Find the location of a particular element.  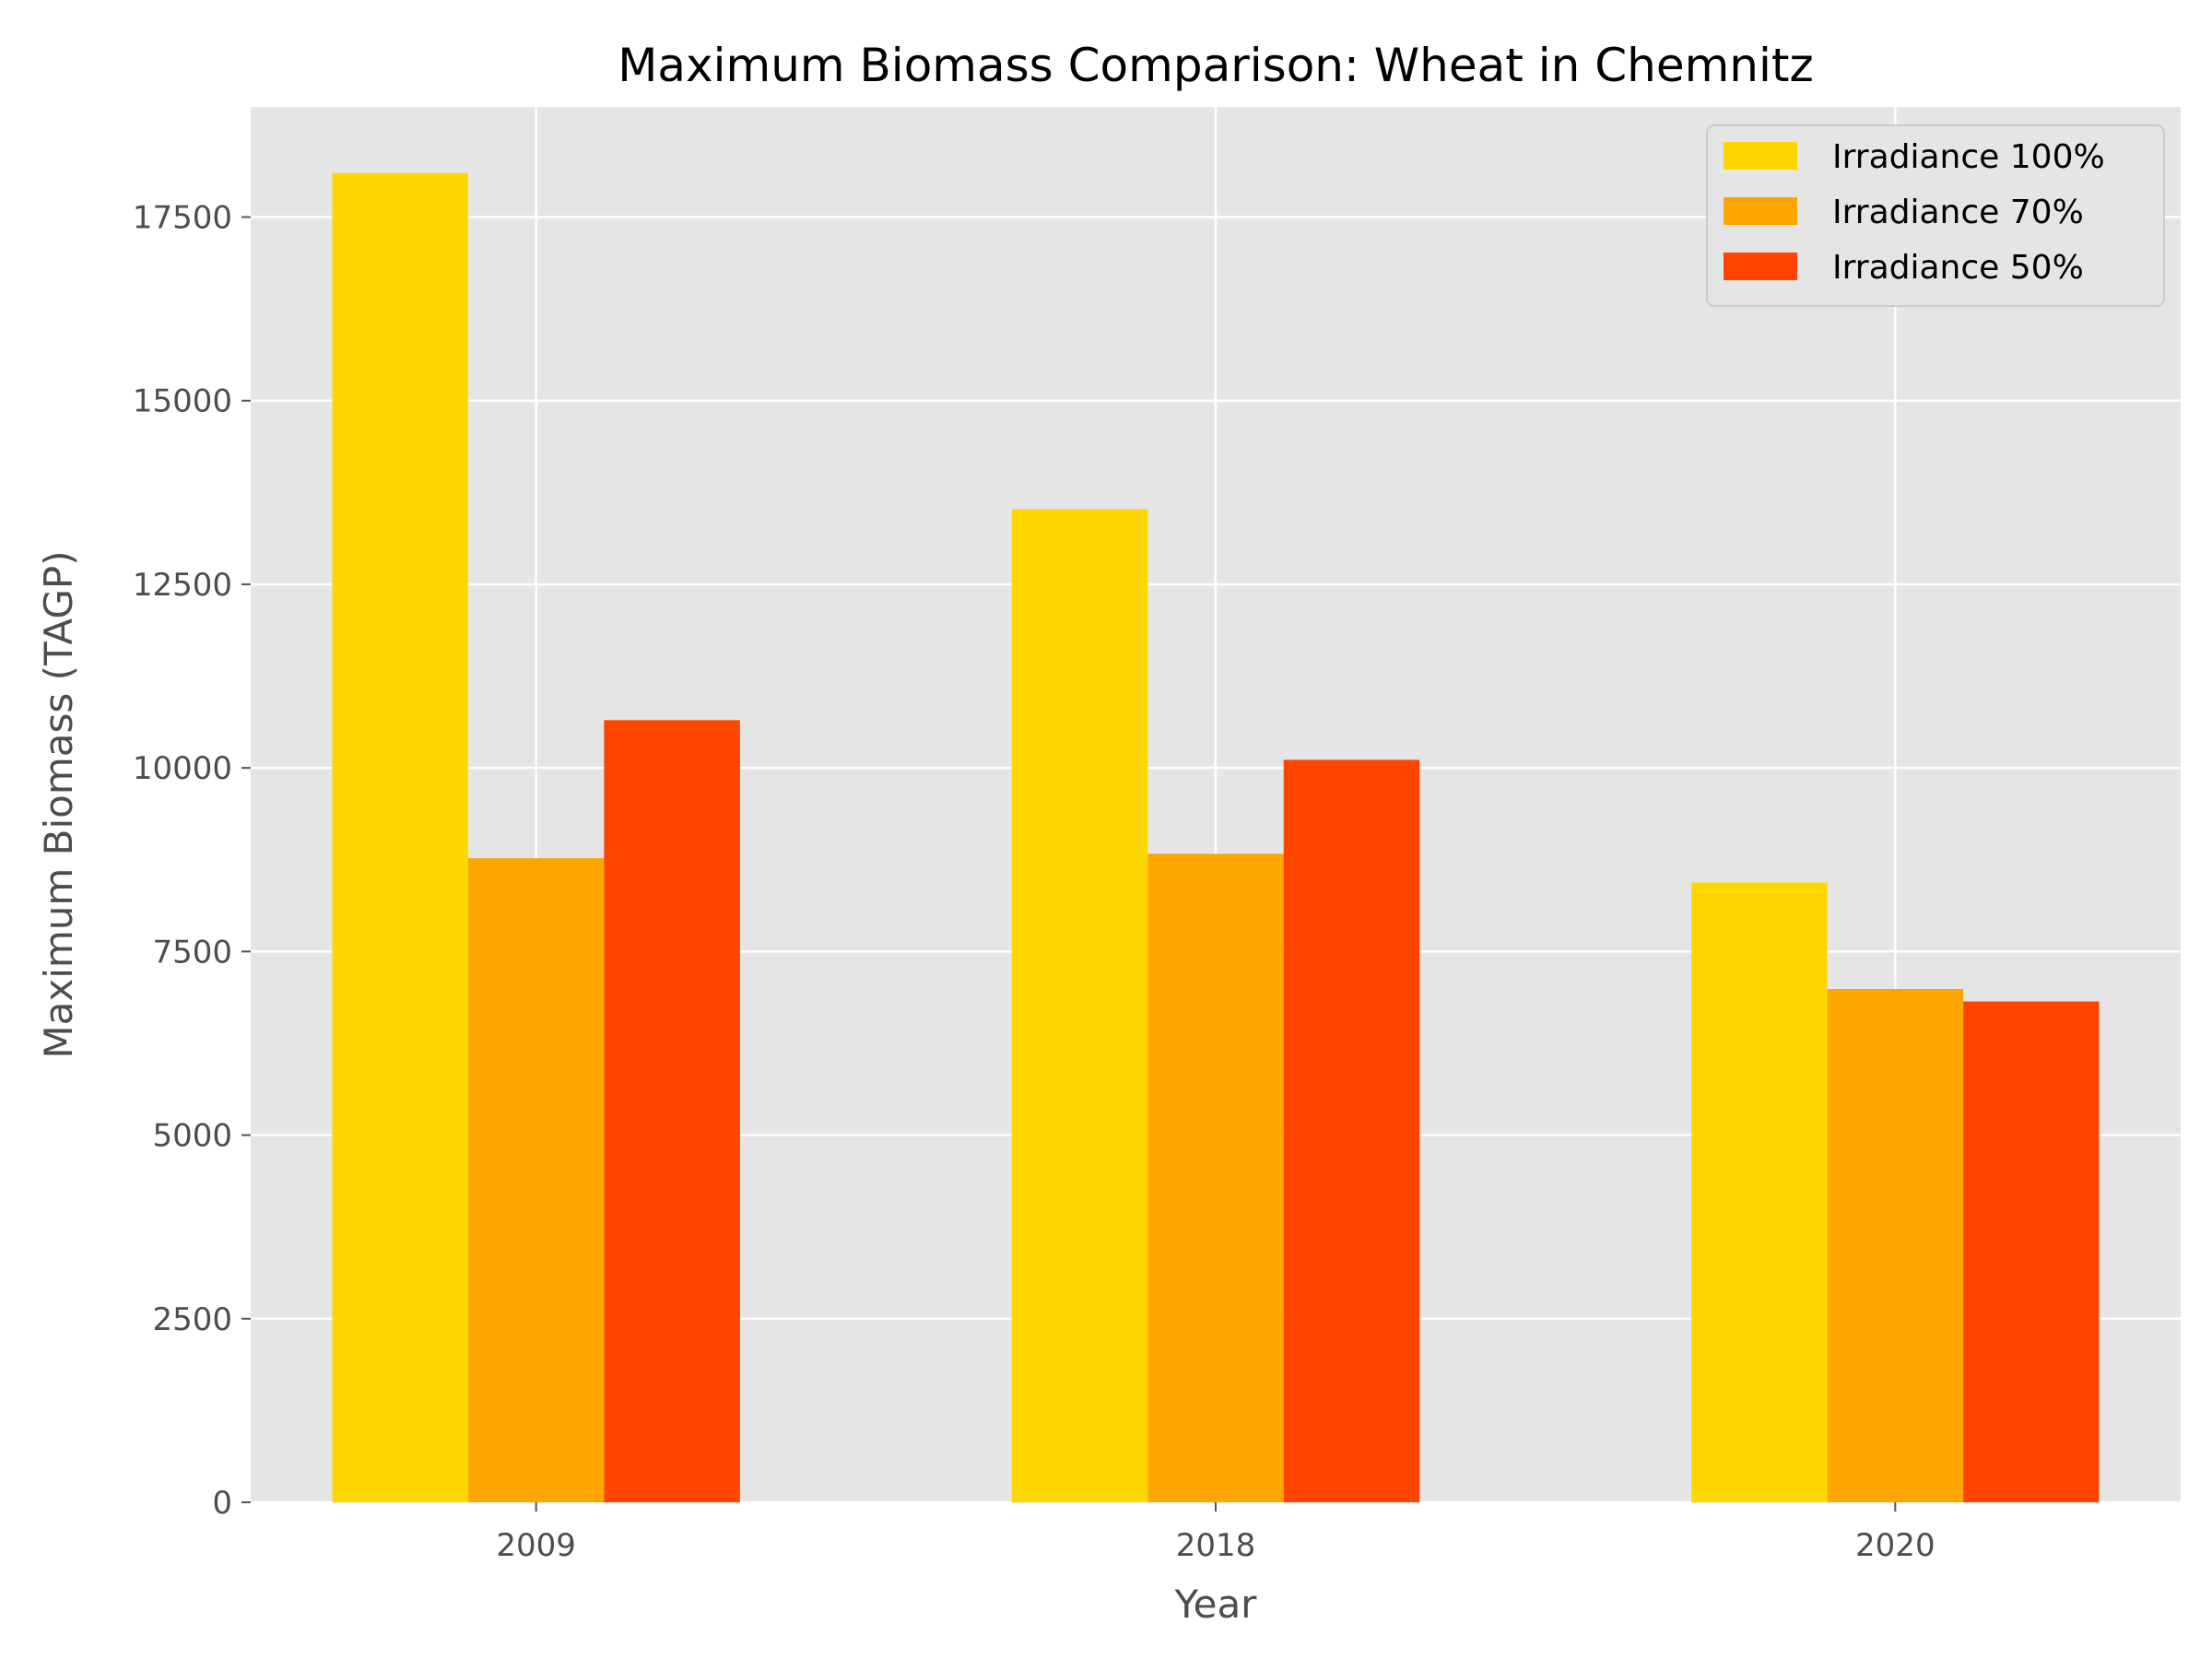

y-tick-label: 0 is located at coordinates (222, 1503).